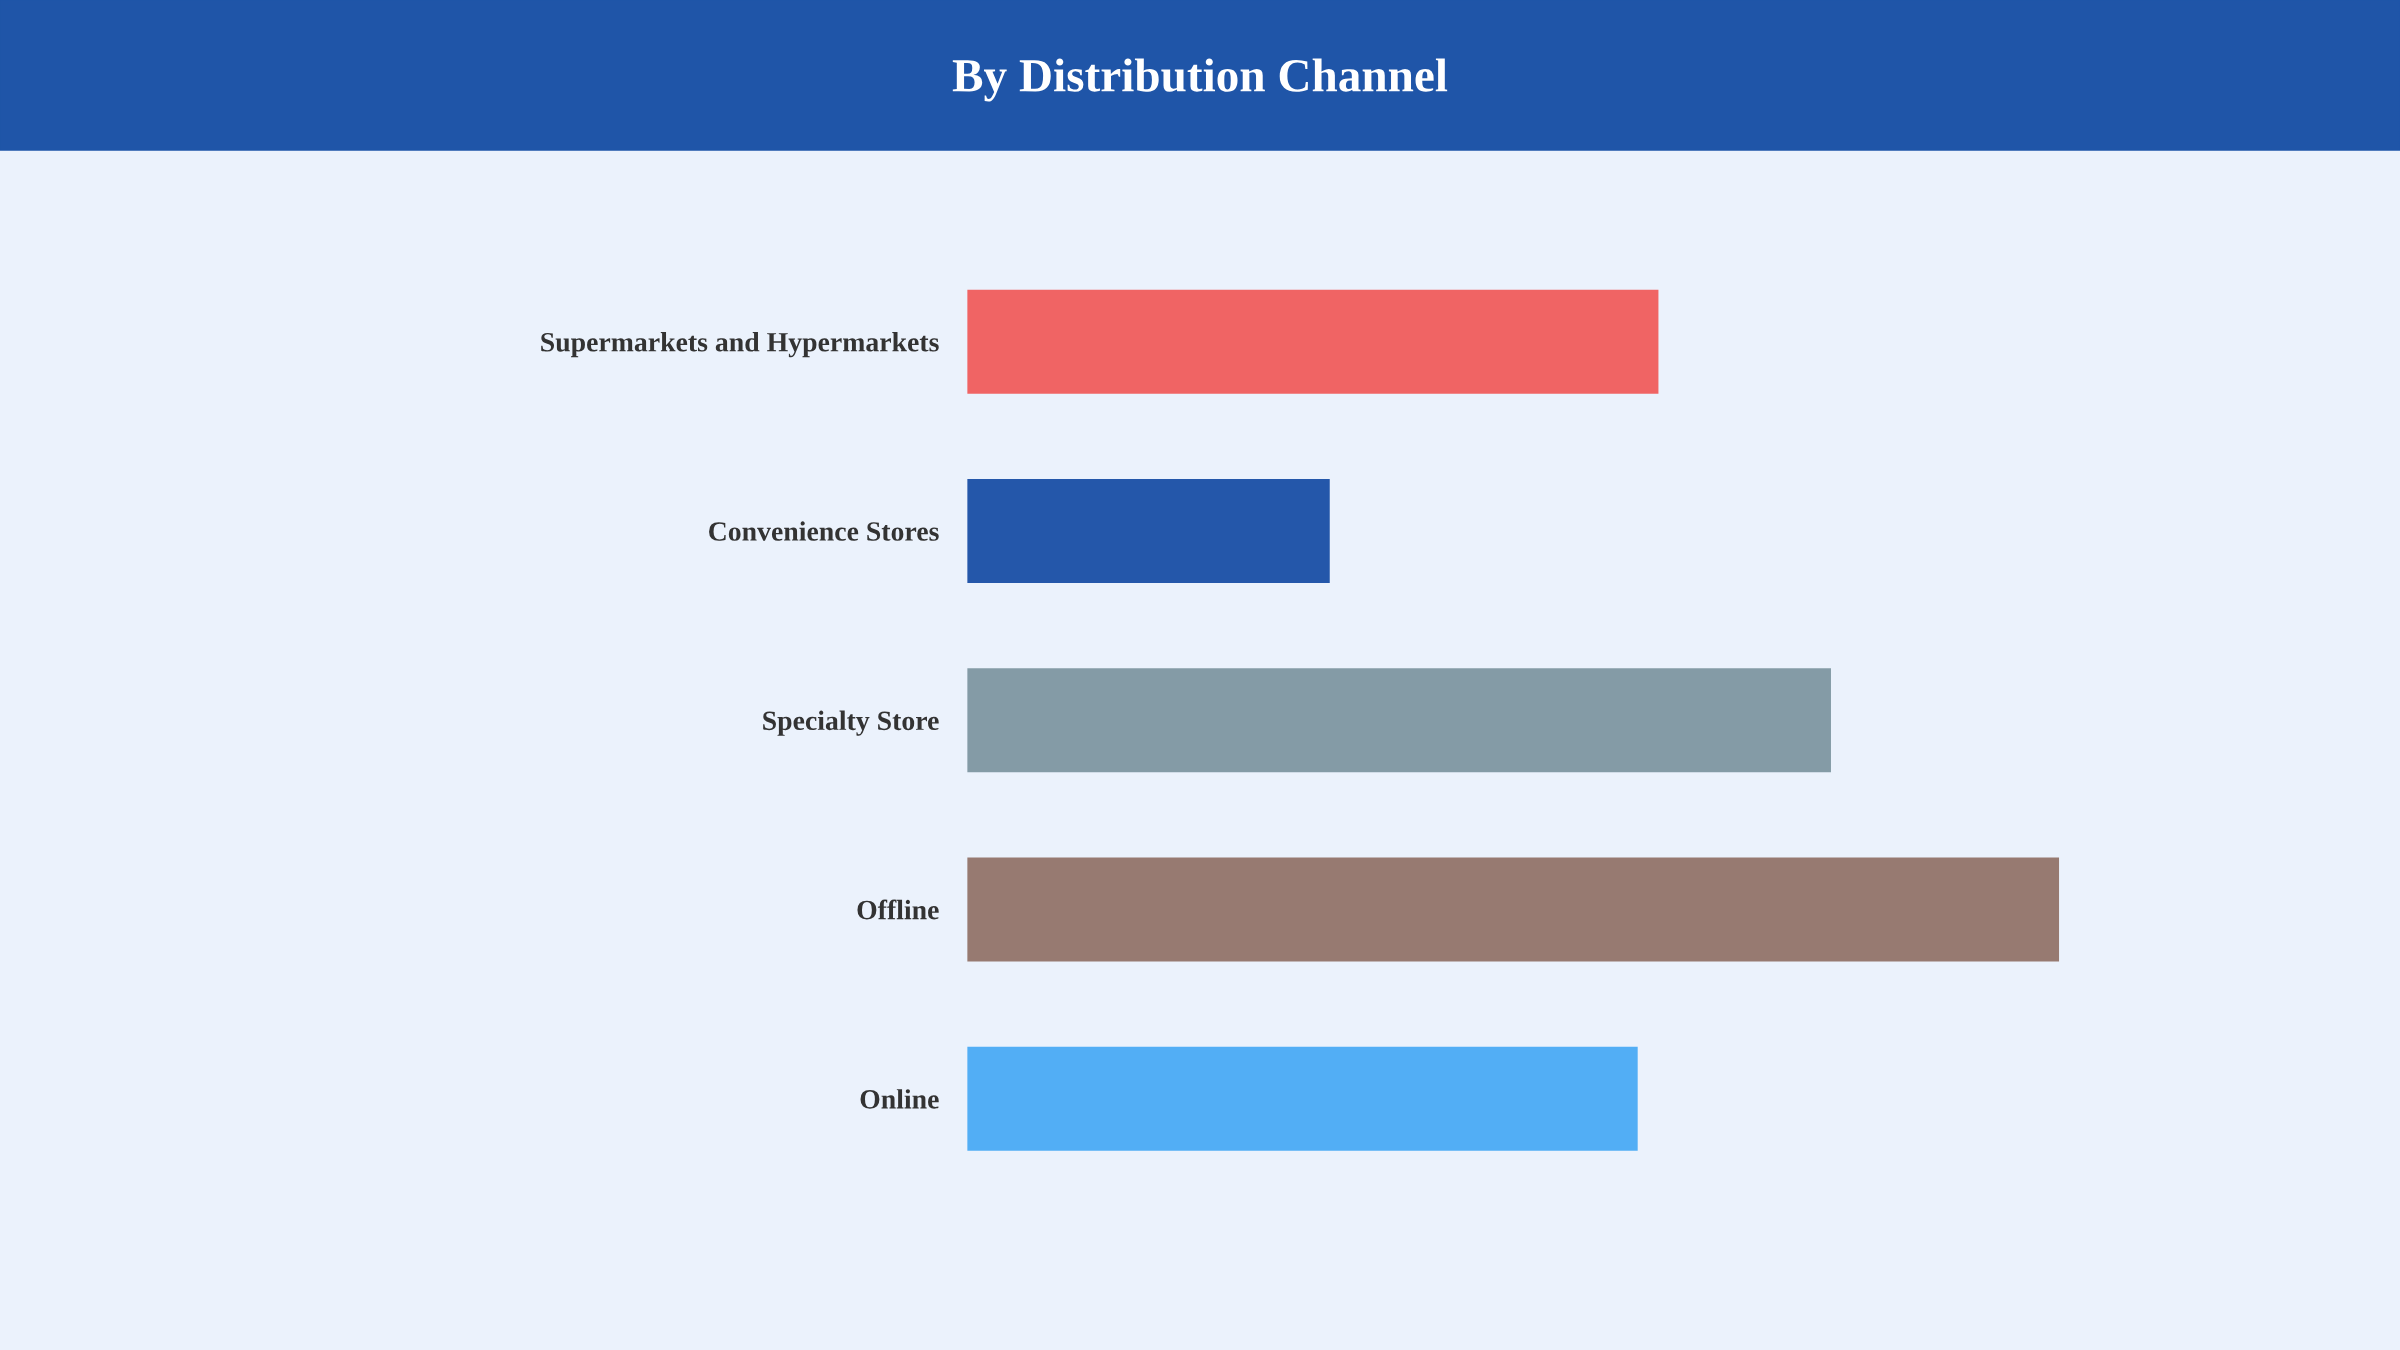  Describe the element at coordinates (824, 531) in the screenshot. I see `y-tick-label: Convenience Stores` at that location.